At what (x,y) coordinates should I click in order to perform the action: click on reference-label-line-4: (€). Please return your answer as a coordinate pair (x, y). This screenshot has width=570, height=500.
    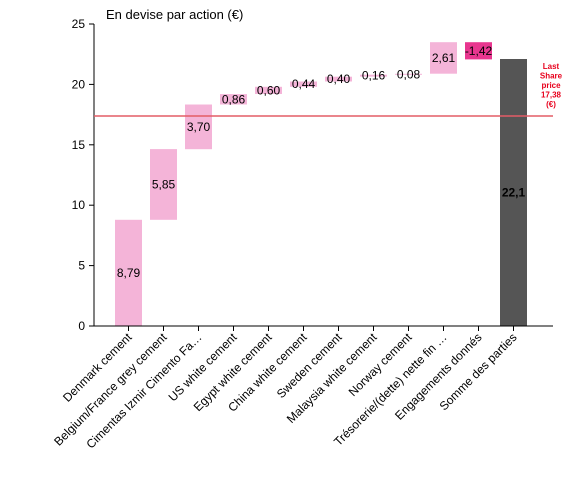
    Looking at the image, I should click on (551, 104).